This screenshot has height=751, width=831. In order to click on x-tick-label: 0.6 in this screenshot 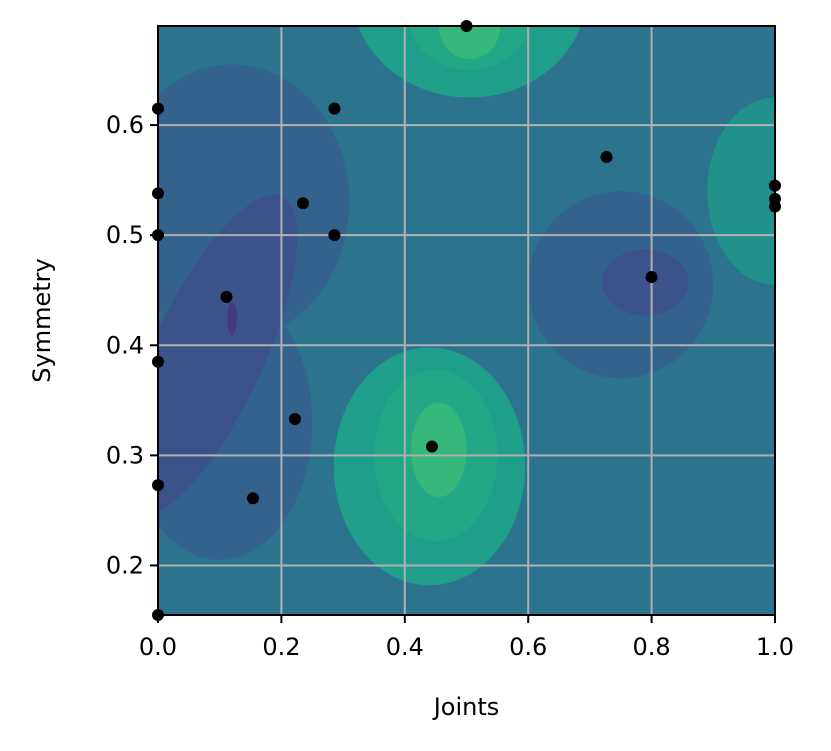, I will do `click(528, 647)`.